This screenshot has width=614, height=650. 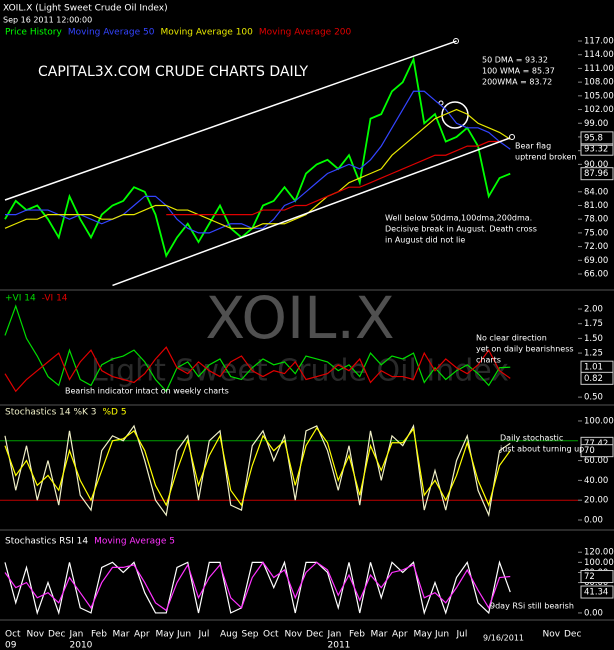 What do you see at coordinates (51, 413) in the screenshot?
I see `legend-entry: Stochastics 14 %K 3` at bounding box center [51, 413].